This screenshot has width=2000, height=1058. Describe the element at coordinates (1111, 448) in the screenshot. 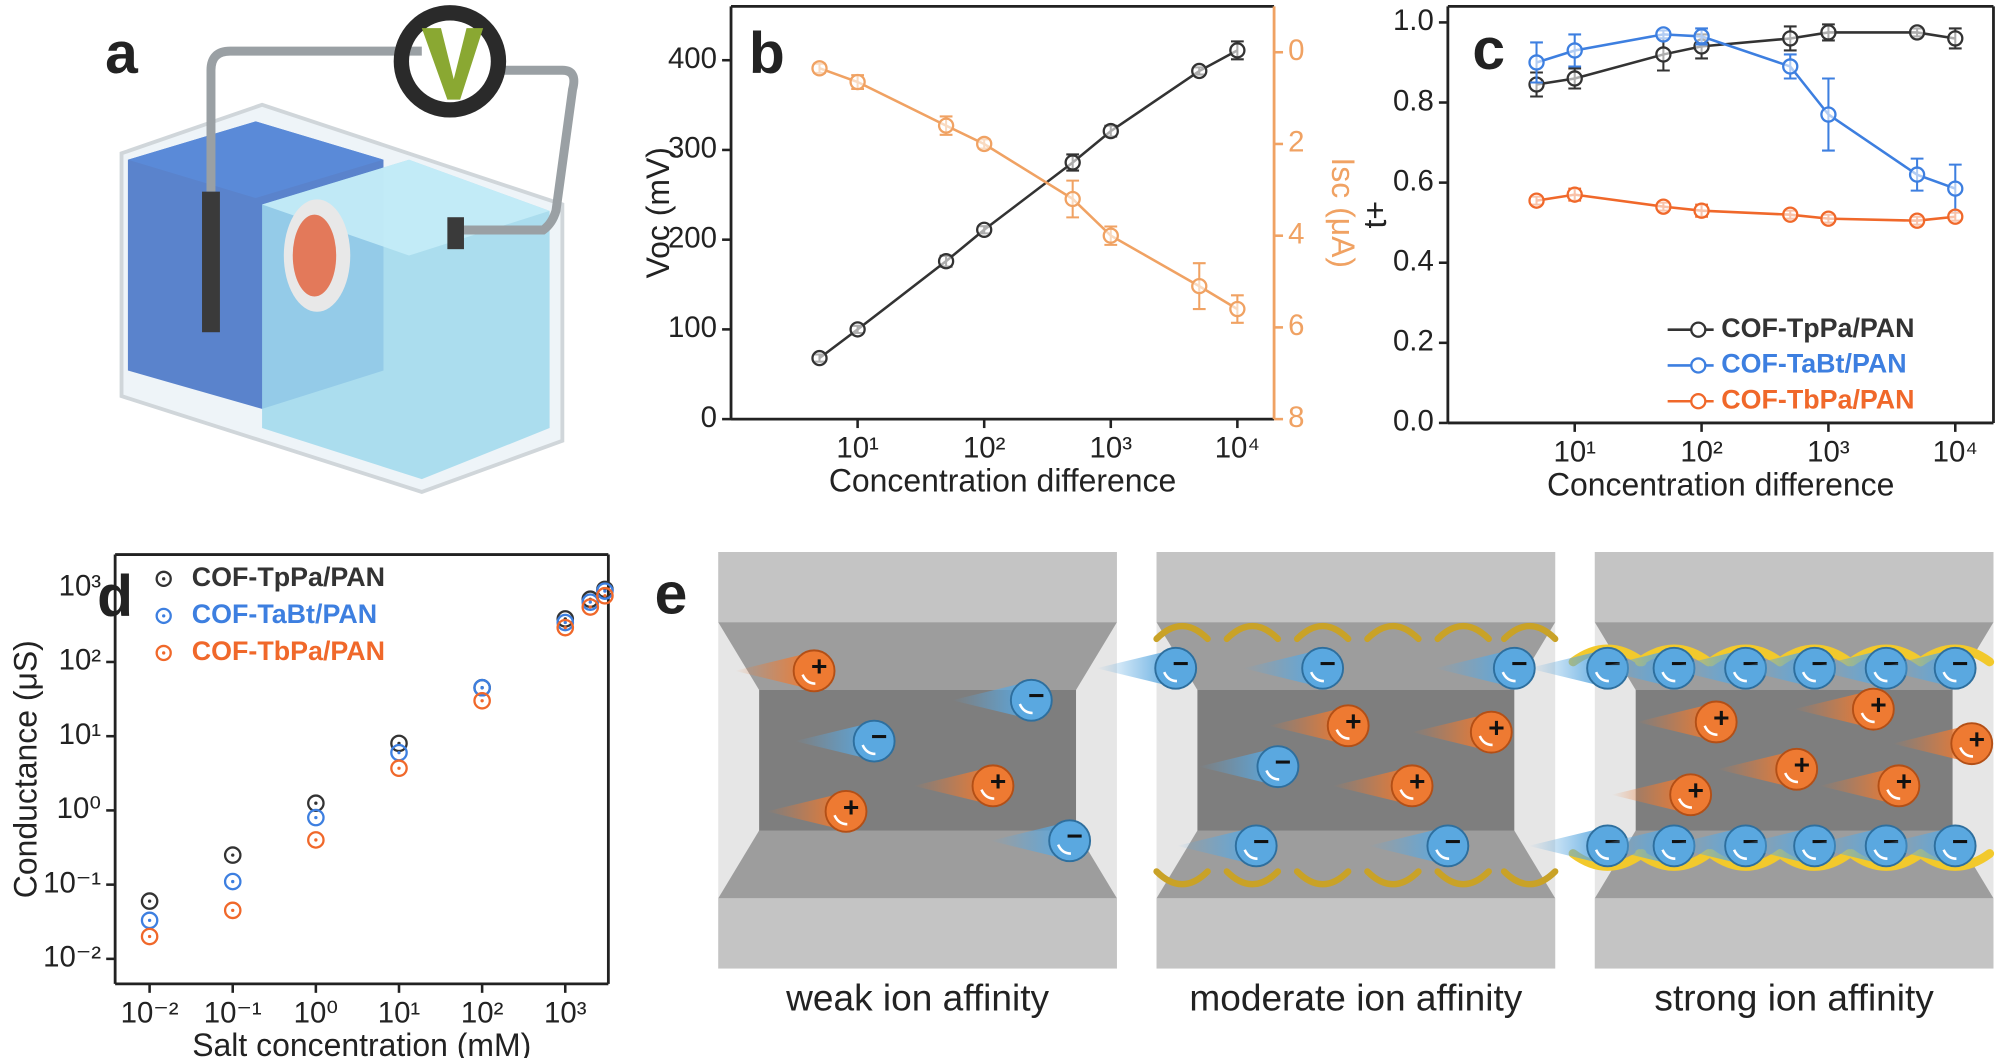

I see `x-tick-label: 10³` at that location.